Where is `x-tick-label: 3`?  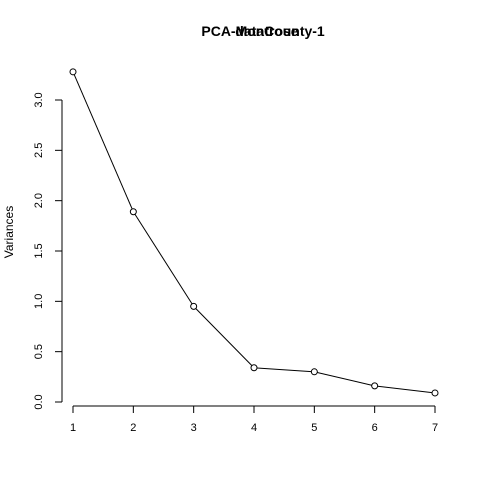
x-tick-label: 3 is located at coordinates (194, 428).